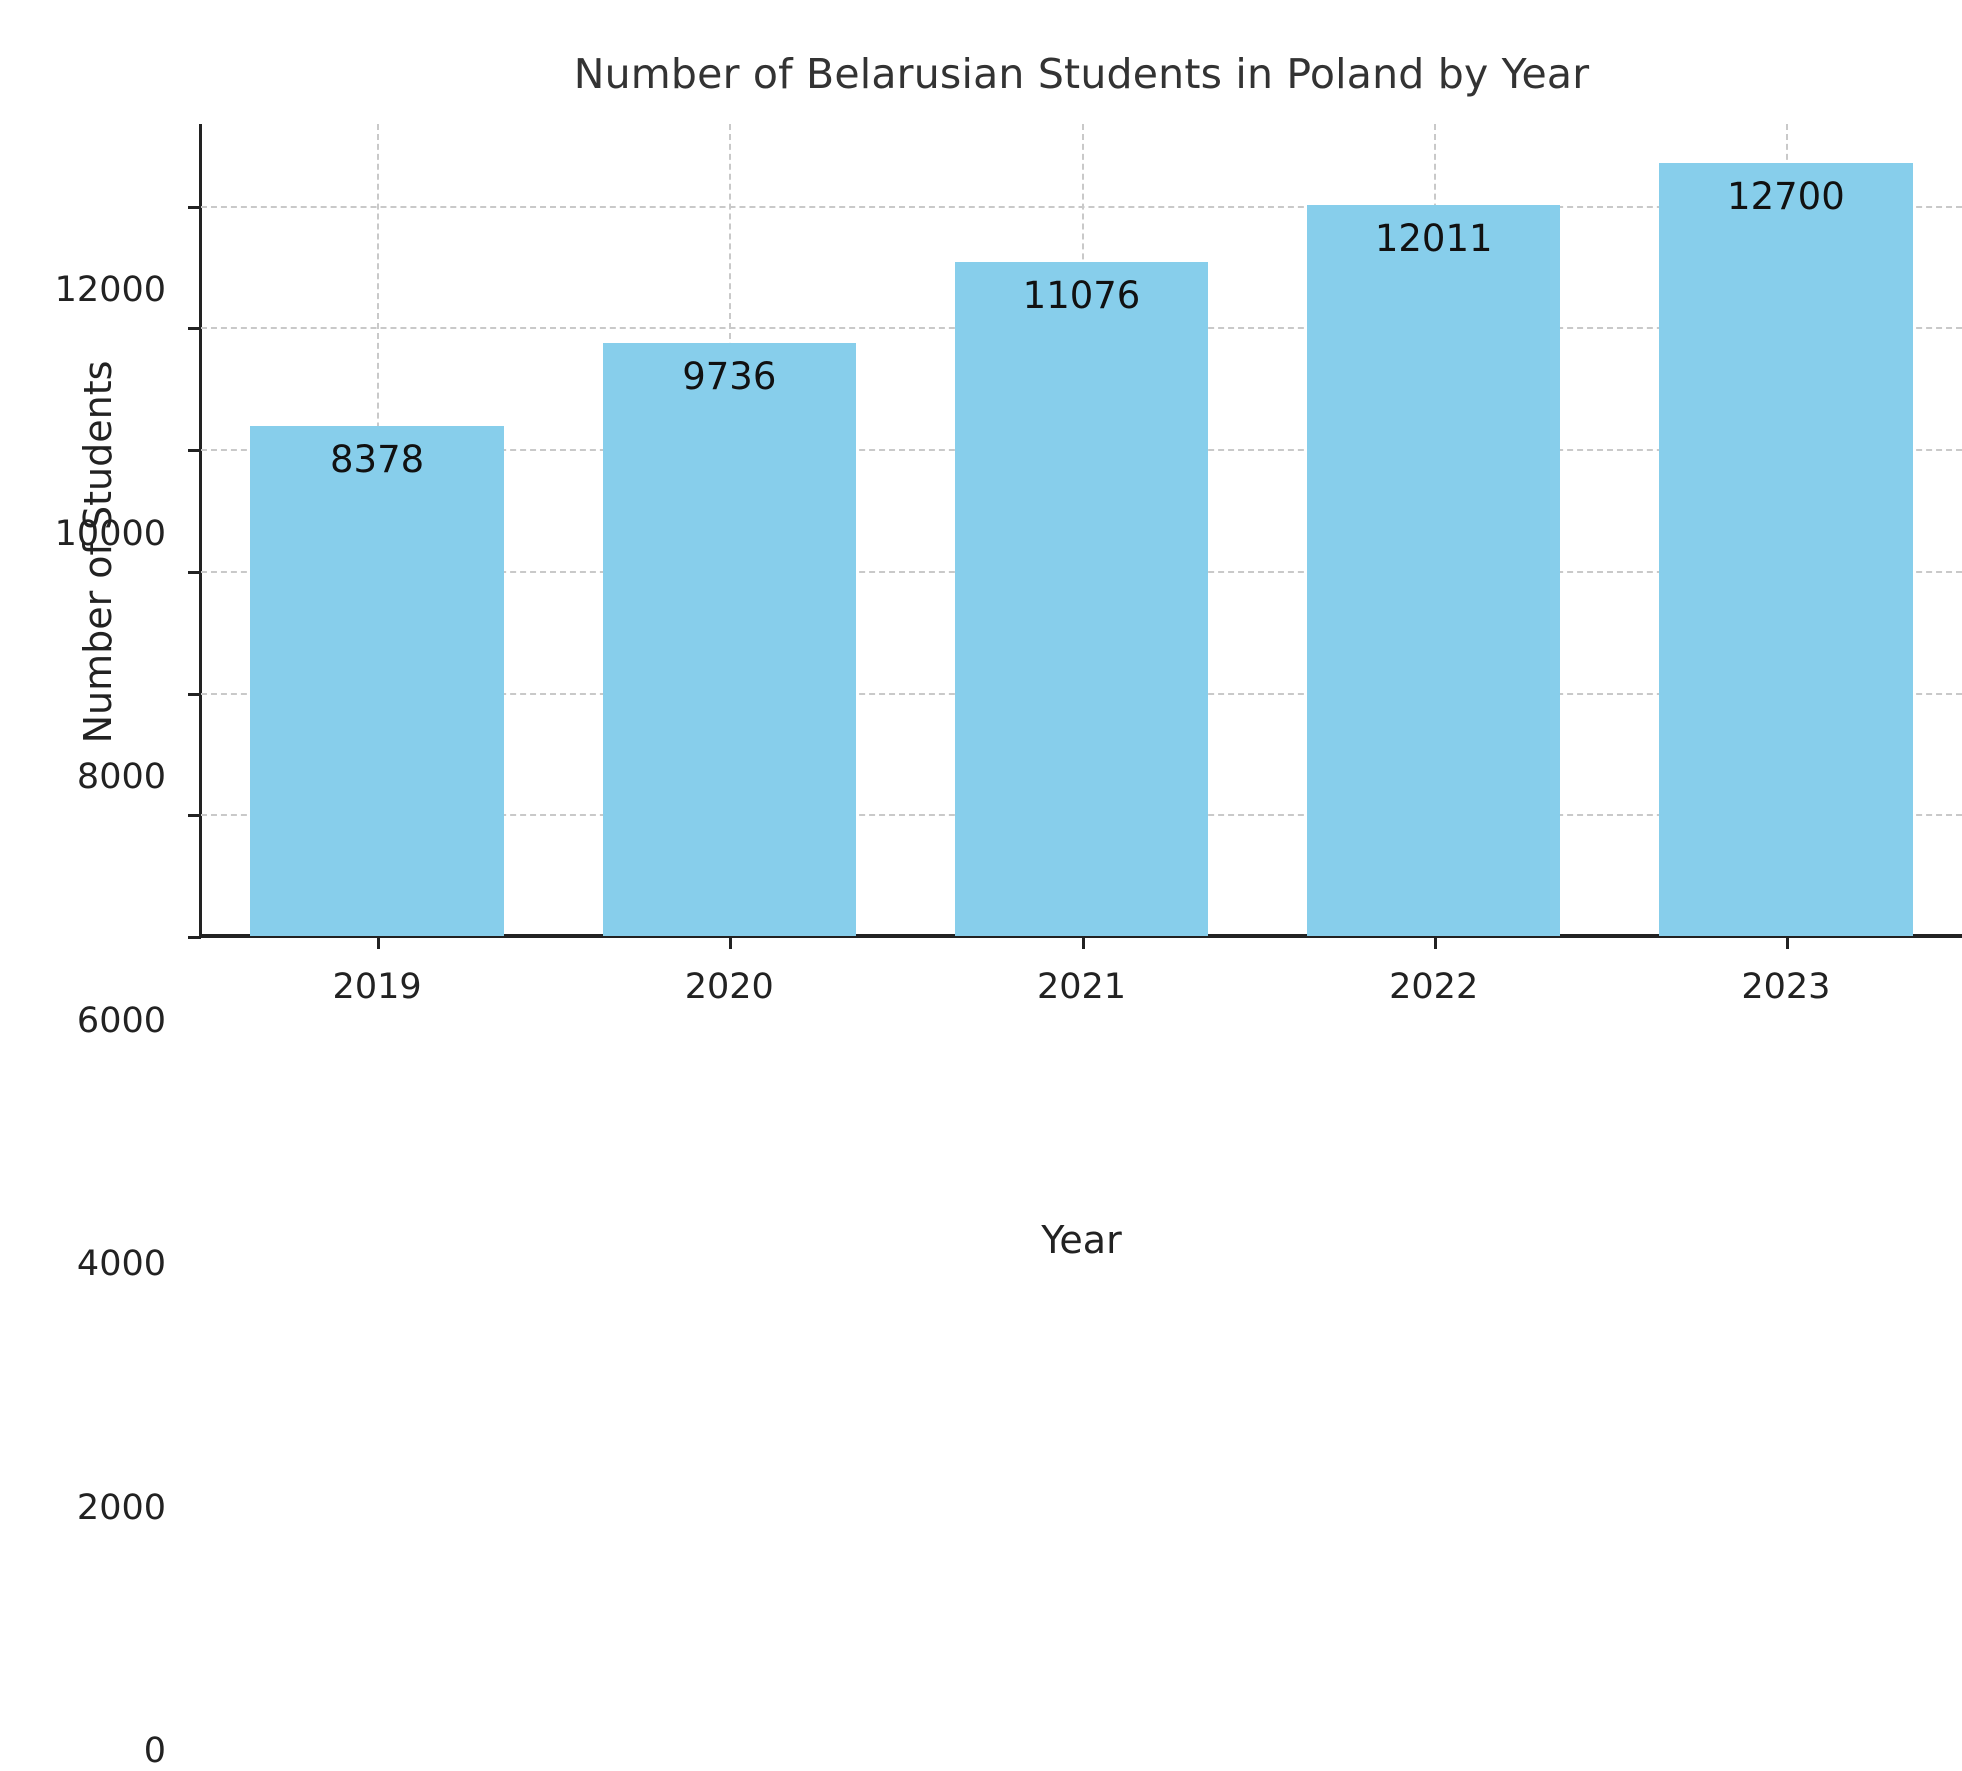  What do you see at coordinates (139, 623) in the screenshot?
I see `y-tick-mark: 8000` at bounding box center [139, 623].